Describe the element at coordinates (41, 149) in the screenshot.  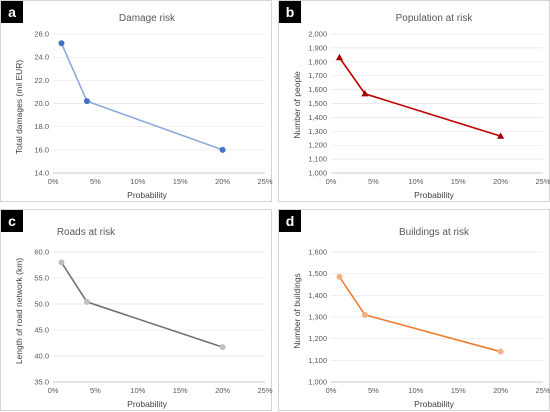
I see `y-tick-label: 16.0` at that location.